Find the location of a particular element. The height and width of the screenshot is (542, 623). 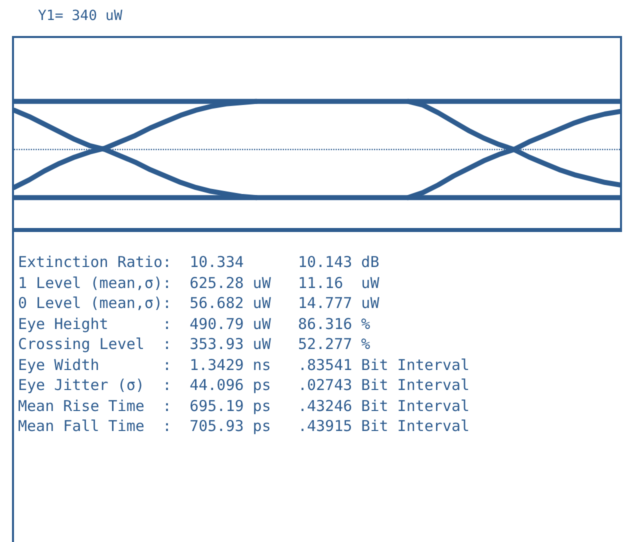

text: Eye Width : 1.3429 ns .83541 Bit Interval is located at coordinates (244, 365).